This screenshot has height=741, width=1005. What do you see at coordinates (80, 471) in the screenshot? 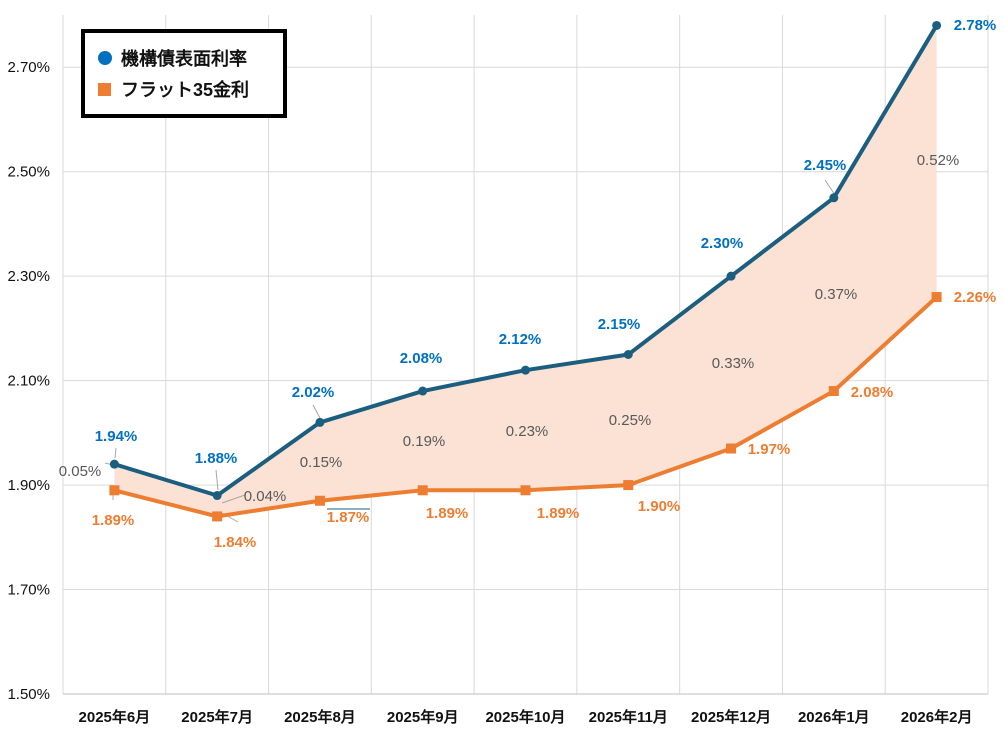
I see `spread-data-label: 0.05%` at bounding box center [80, 471].